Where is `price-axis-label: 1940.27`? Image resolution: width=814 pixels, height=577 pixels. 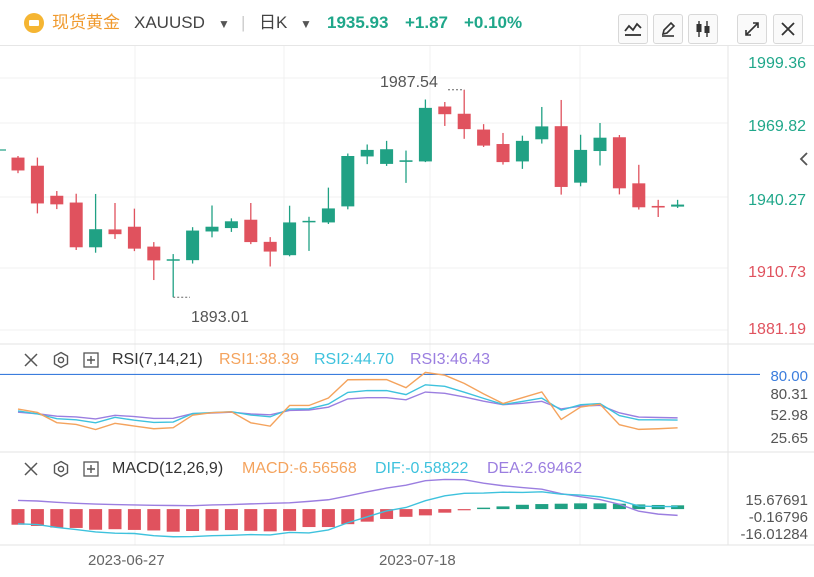 price-axis-label: 1940.27 is located at coordinates (777, 200).